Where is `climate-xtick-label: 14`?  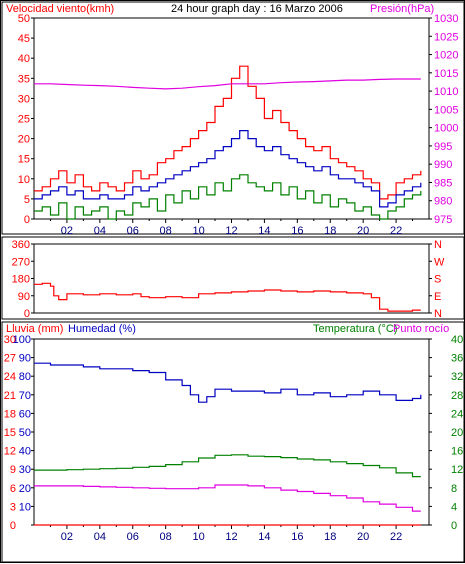
climate-xtick-label: 14 is located at coordinates (264, 537).